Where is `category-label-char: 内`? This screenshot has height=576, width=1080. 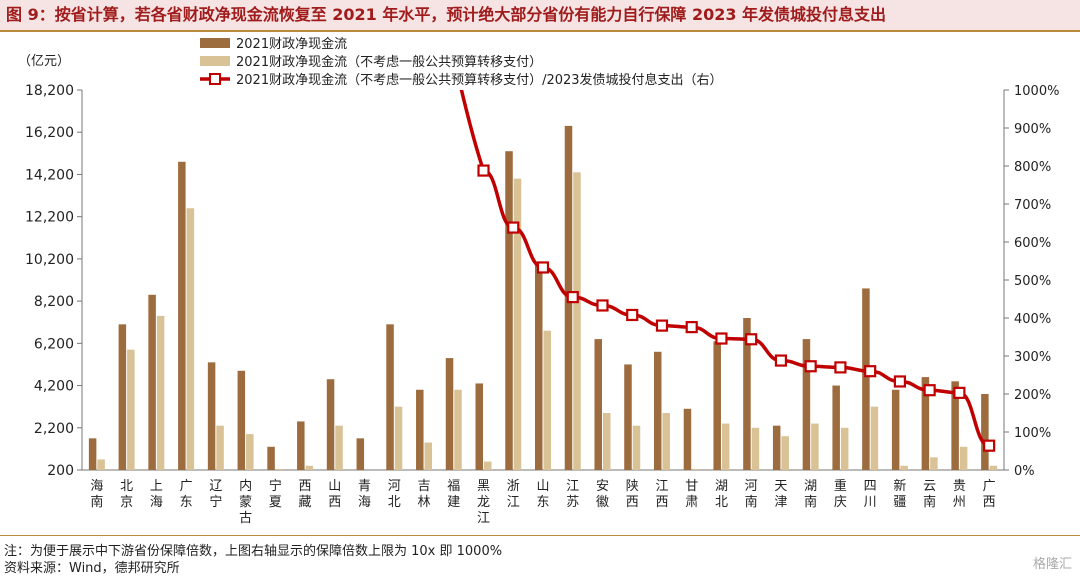 category-label-char: 内 is located at coordinates (245, 486).